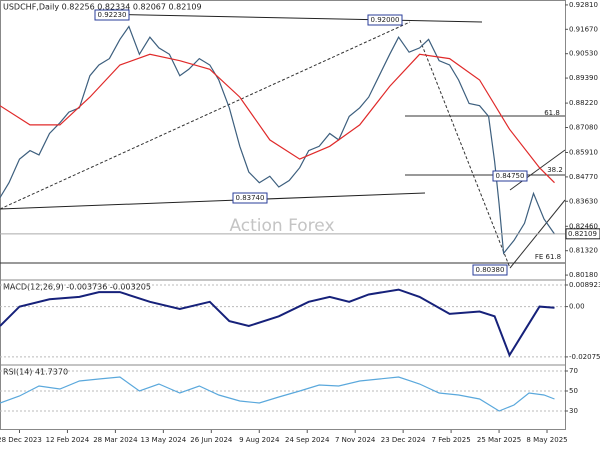 This screenshot has width=600, height=450. I want to click on annotation: 0.83740, so click(250, 198).